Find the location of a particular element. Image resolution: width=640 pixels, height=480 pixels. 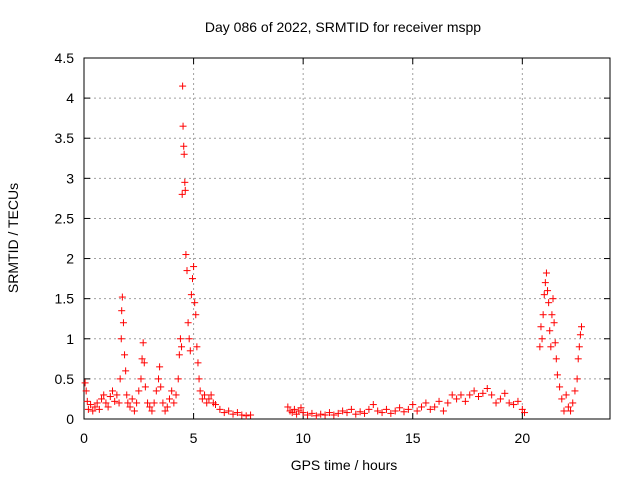

y-tick-label: 1.5 is located at coordinates (65, 299).